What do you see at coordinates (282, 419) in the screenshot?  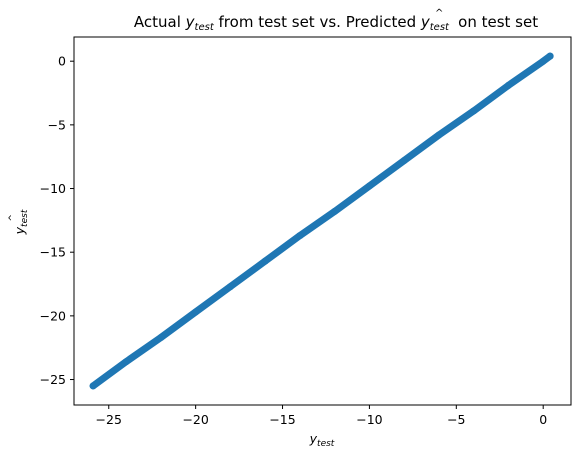 I see `x-tick-label: −15` at bounding box center [282, 419].